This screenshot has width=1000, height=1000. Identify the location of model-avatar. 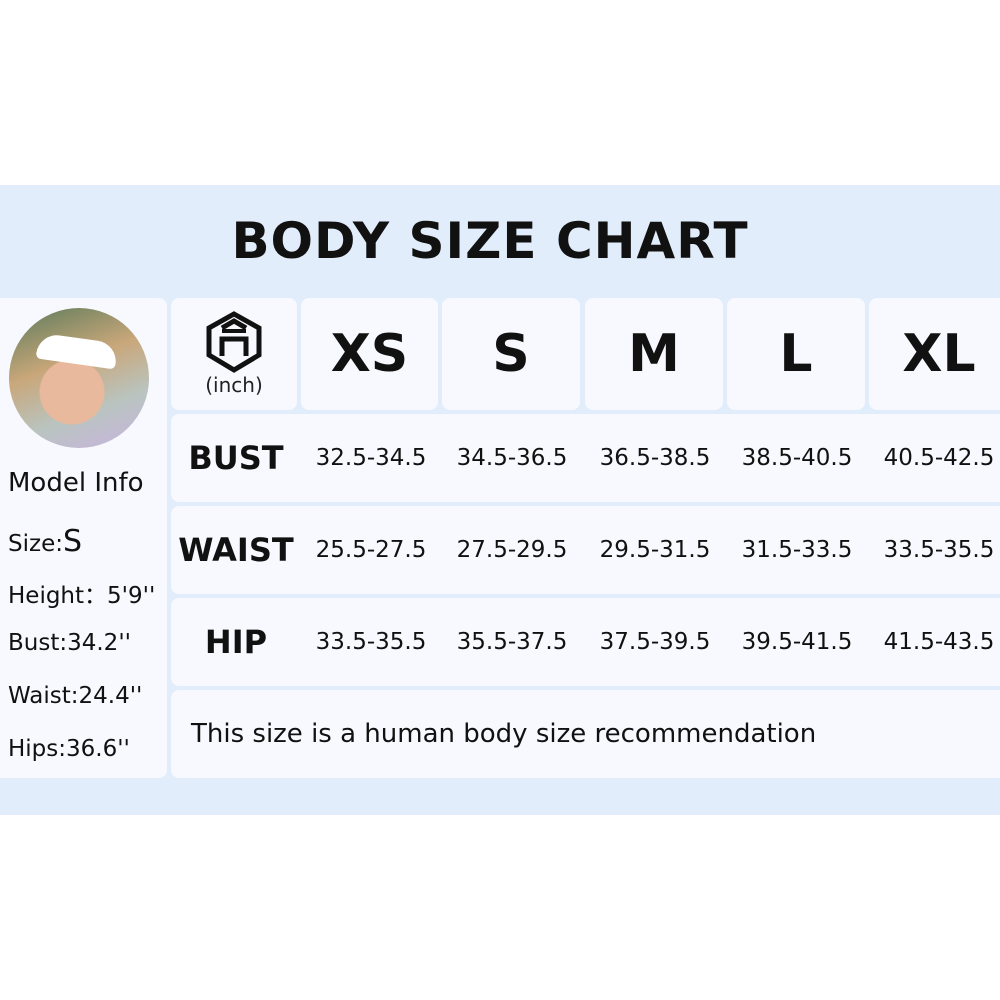
(79, 378).